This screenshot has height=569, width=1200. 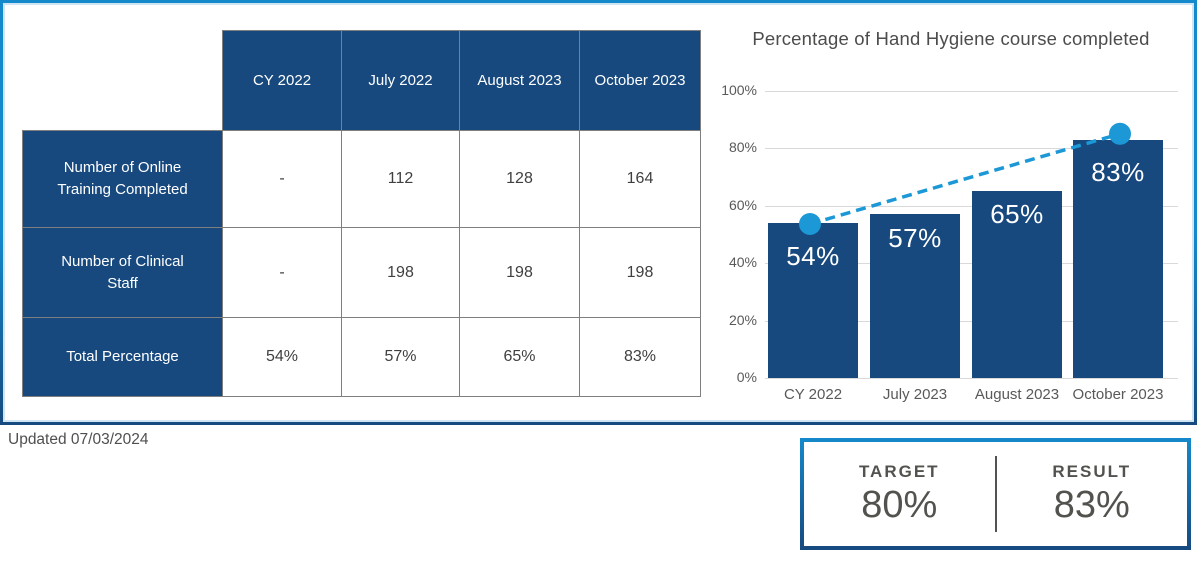 I want to click on table-corner-cell, so click(x=122, y=80).